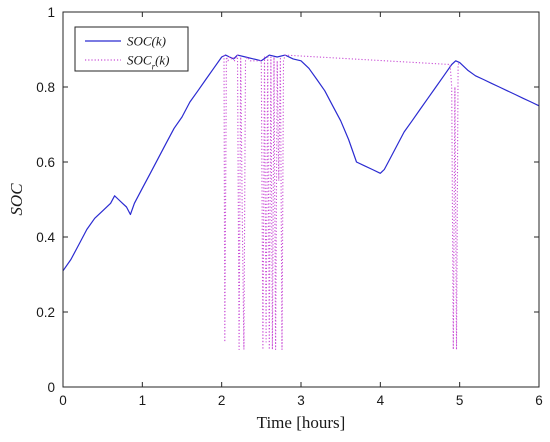 Image resolution: width=550 pixels, height=442 pixels. Describe the element at coordinates (148, 62) in the screenshot. I see `legend-entry-label: SOCr(k)` at that location.